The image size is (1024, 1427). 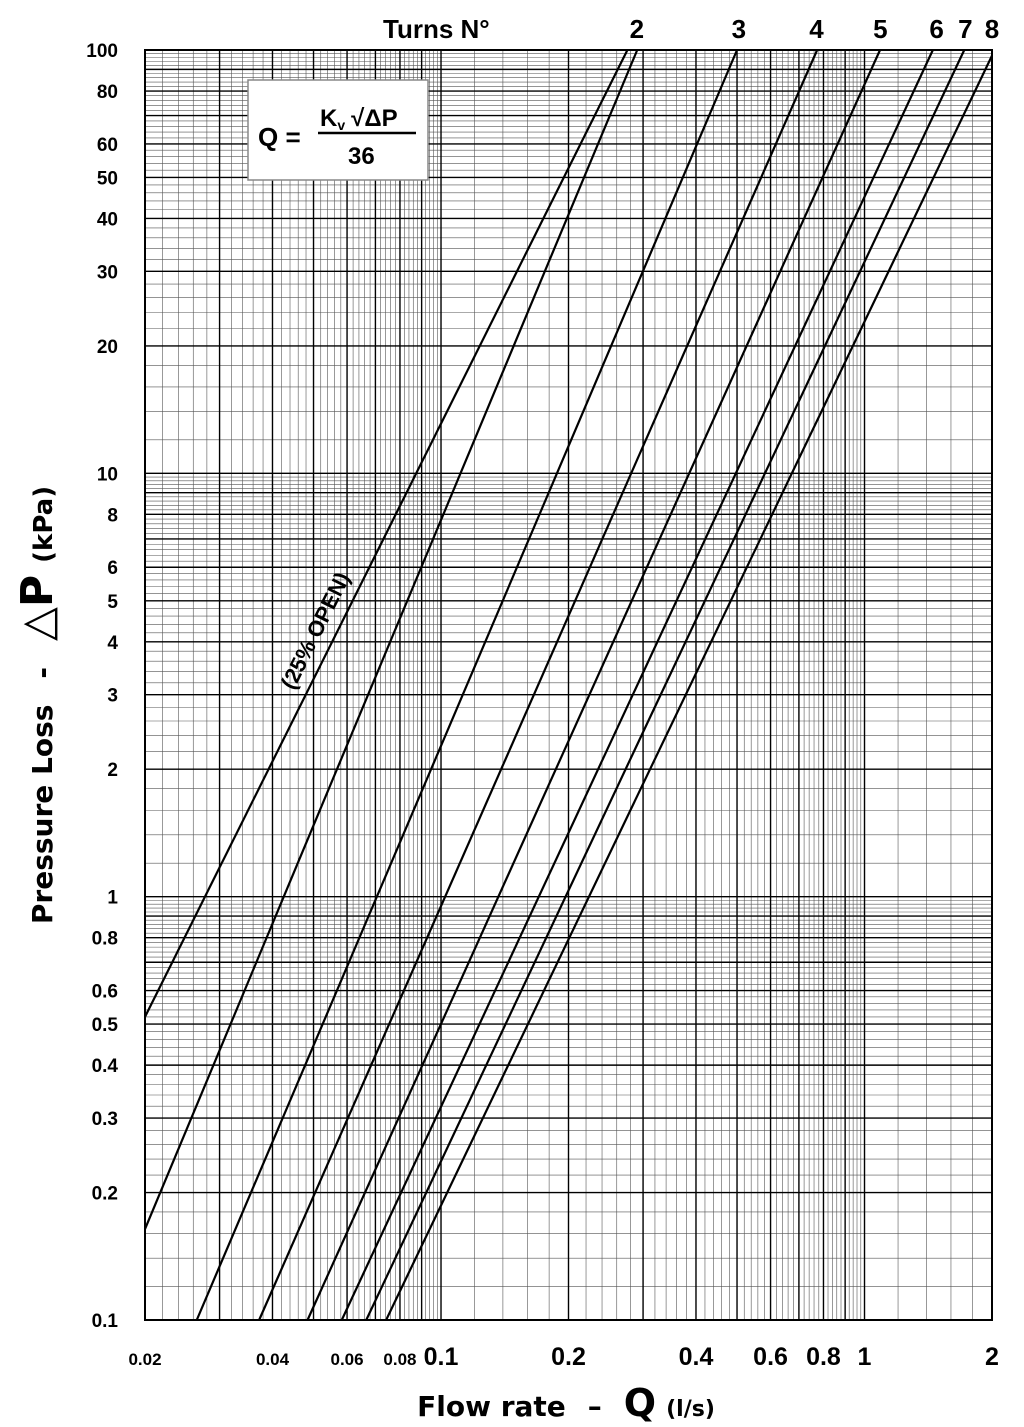 What do you see at coordinates (44, 524) in the screenshot?
I see `y-axis-label-unit: (kPa)` at bounding box center [44, 524].